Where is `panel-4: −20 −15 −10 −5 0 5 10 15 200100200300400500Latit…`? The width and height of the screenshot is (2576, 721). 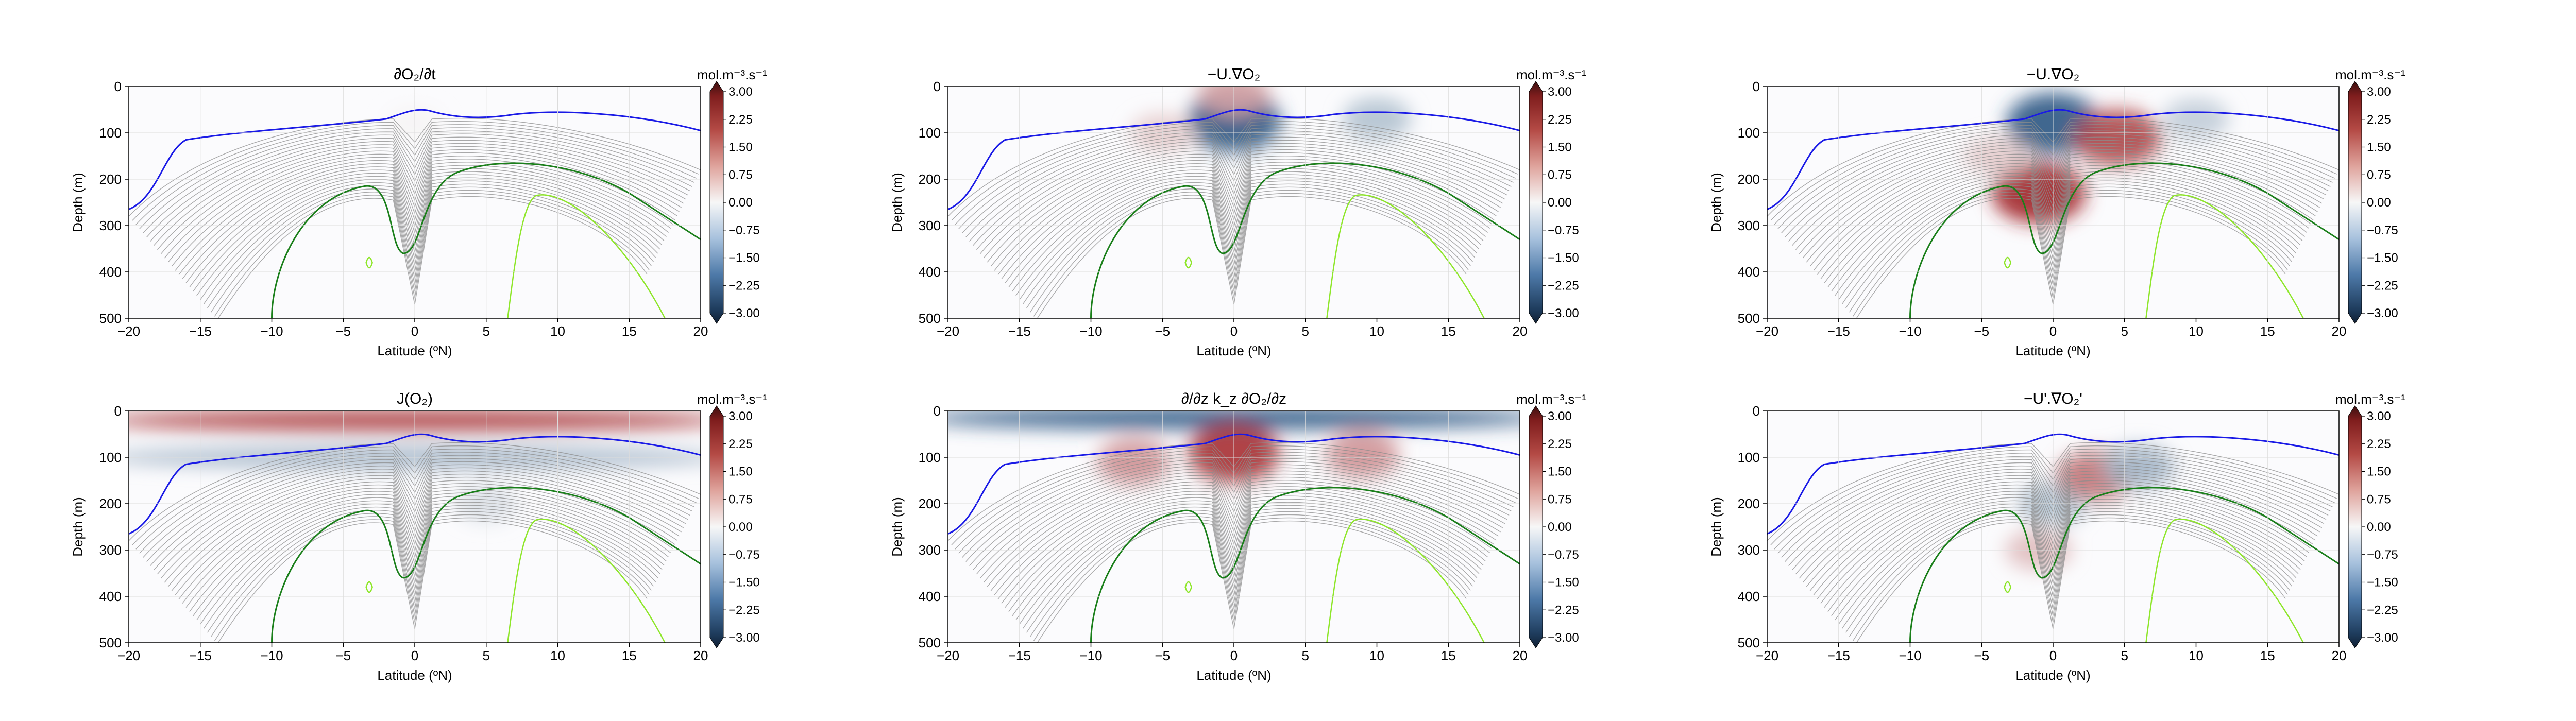
panel-4: −20 −15 −10 −5 0 5 10 15 200100200300400500Latit… is located at coordinates (418, 536).